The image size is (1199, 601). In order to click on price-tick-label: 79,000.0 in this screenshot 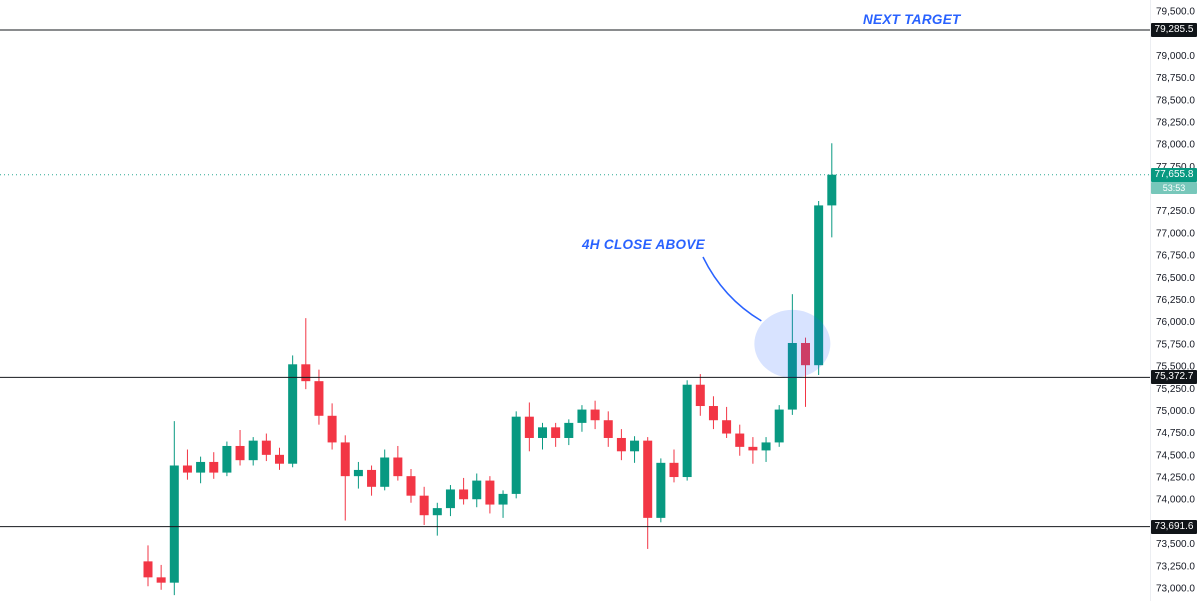, I will do `click(1175, 56)`.